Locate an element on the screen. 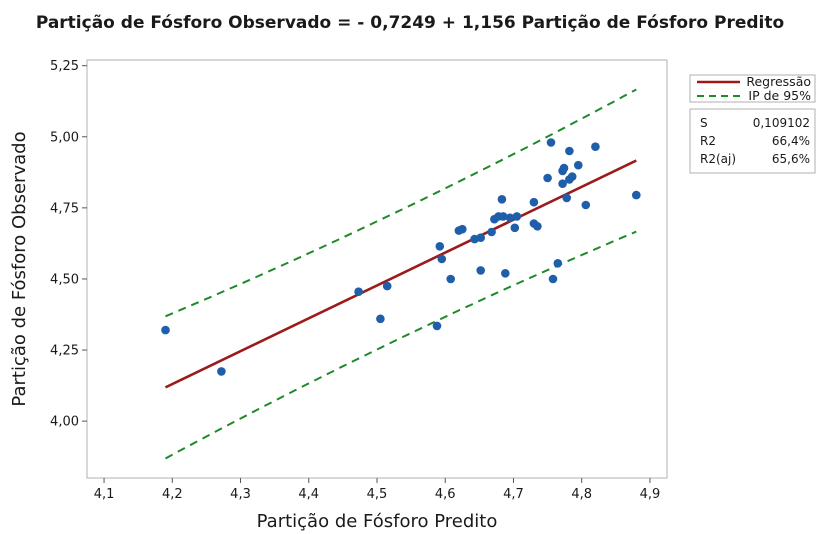  stats-table: S 0,109102 R2 66,4% R2(aj) 65,6% is located at coordinates (752, 141).